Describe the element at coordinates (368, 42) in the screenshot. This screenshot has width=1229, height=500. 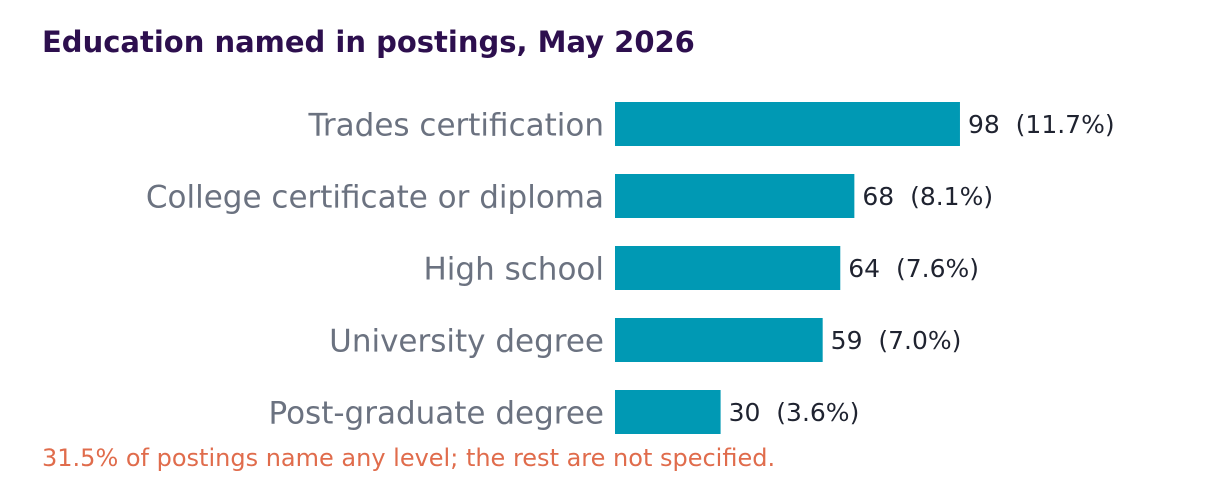
I see `chart-title: Education named in postings, May 2026` at that location.